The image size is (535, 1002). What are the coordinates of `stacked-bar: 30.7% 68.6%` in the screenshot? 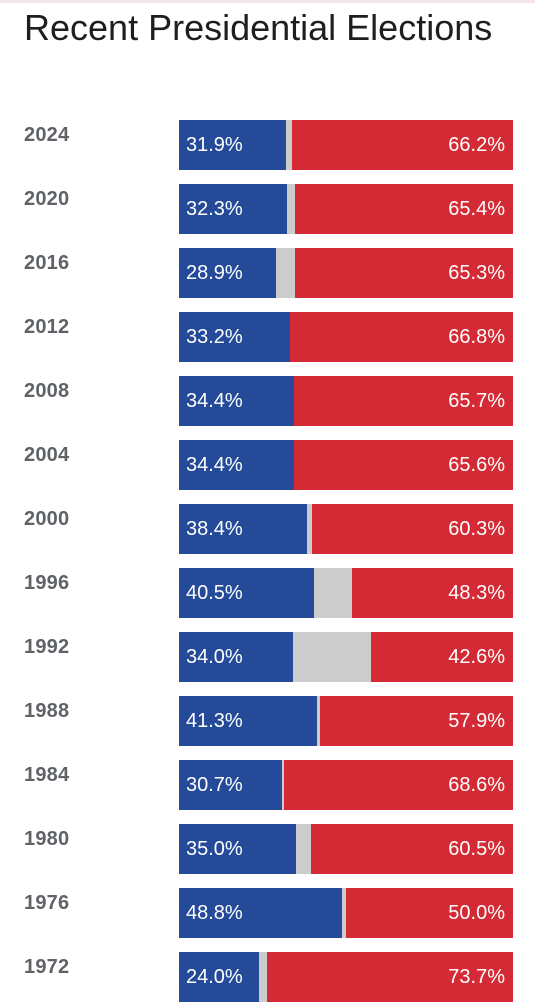 It's located at (346, 785).